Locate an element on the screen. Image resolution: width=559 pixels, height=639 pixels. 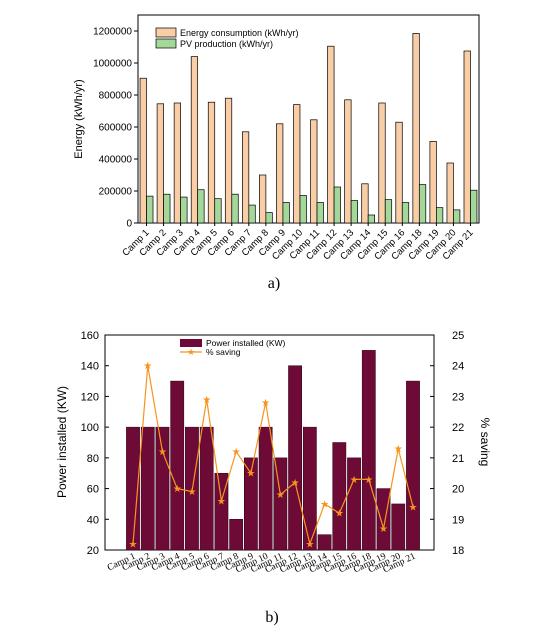
point-saving-20: ★ is located at coordinates (413, 508).